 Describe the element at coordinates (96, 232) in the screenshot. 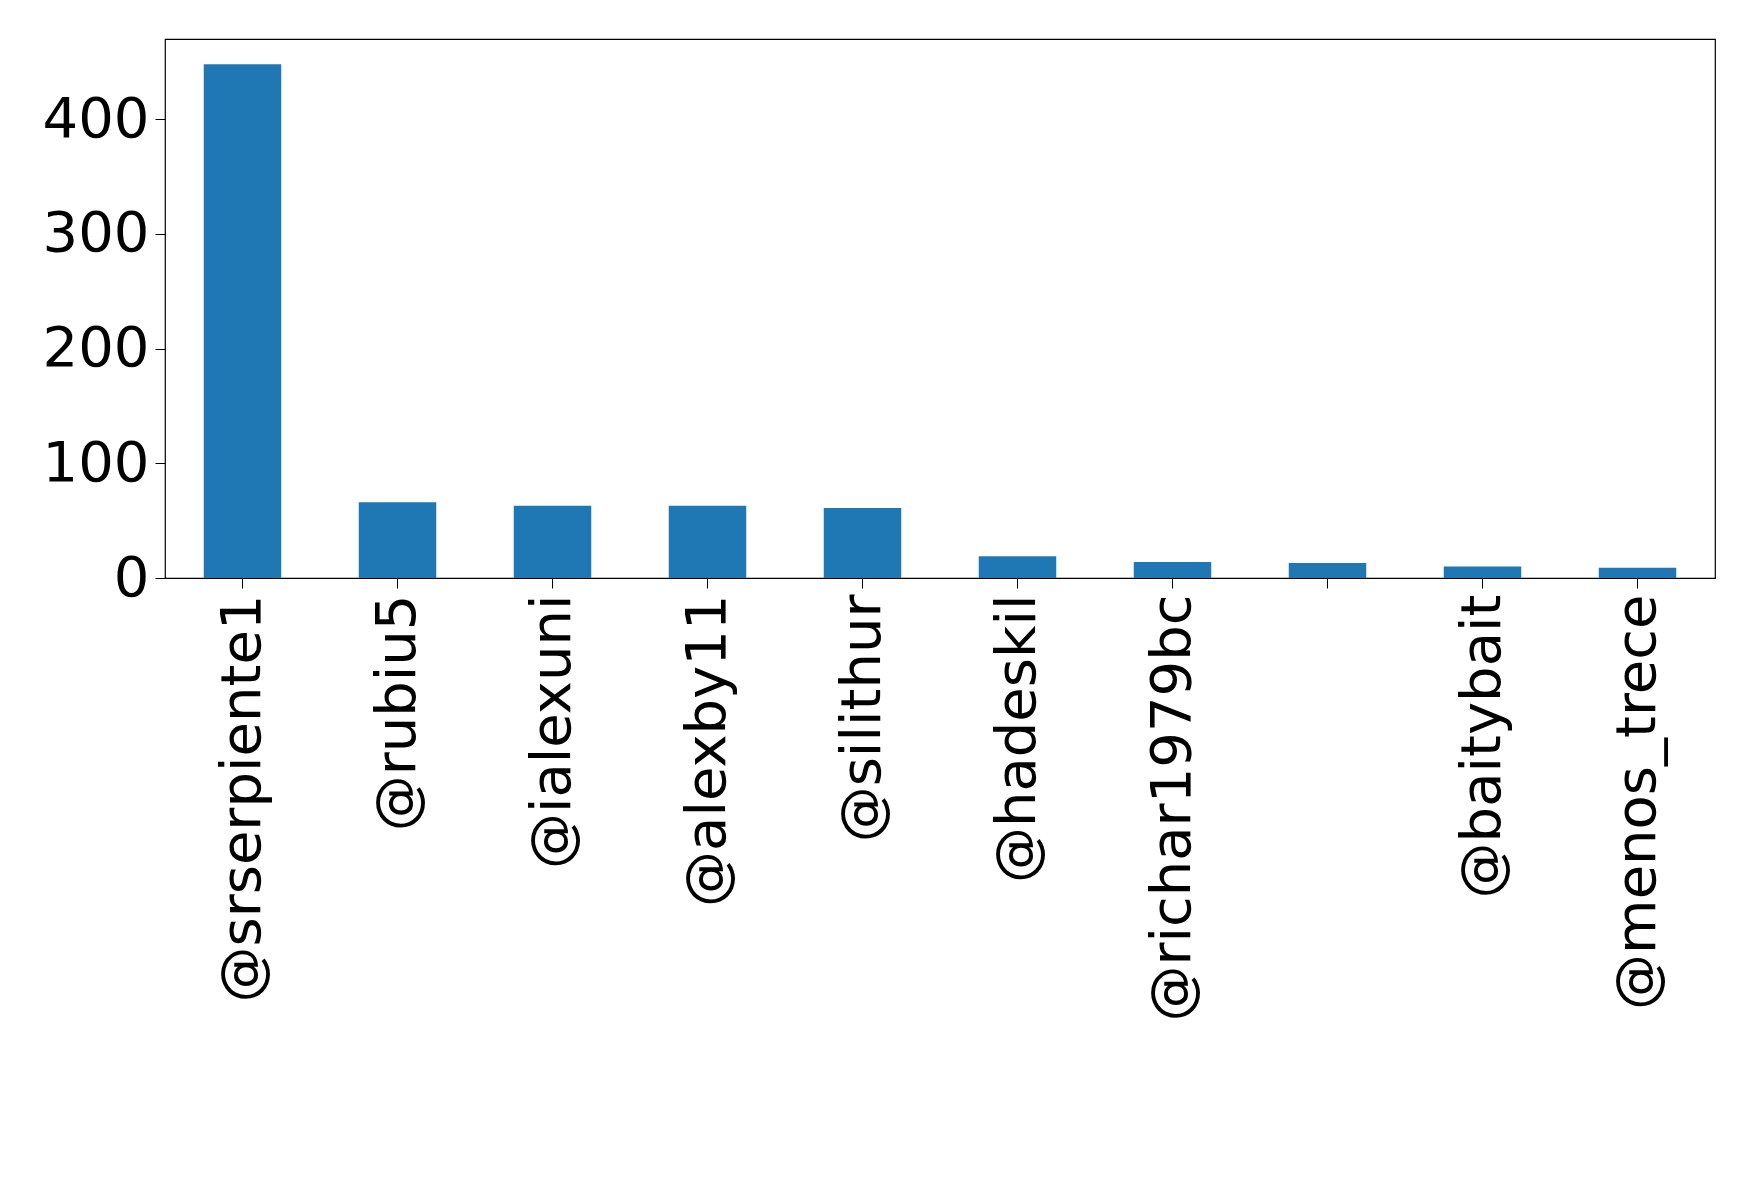

I see `y-tick-label: 300` at that location.